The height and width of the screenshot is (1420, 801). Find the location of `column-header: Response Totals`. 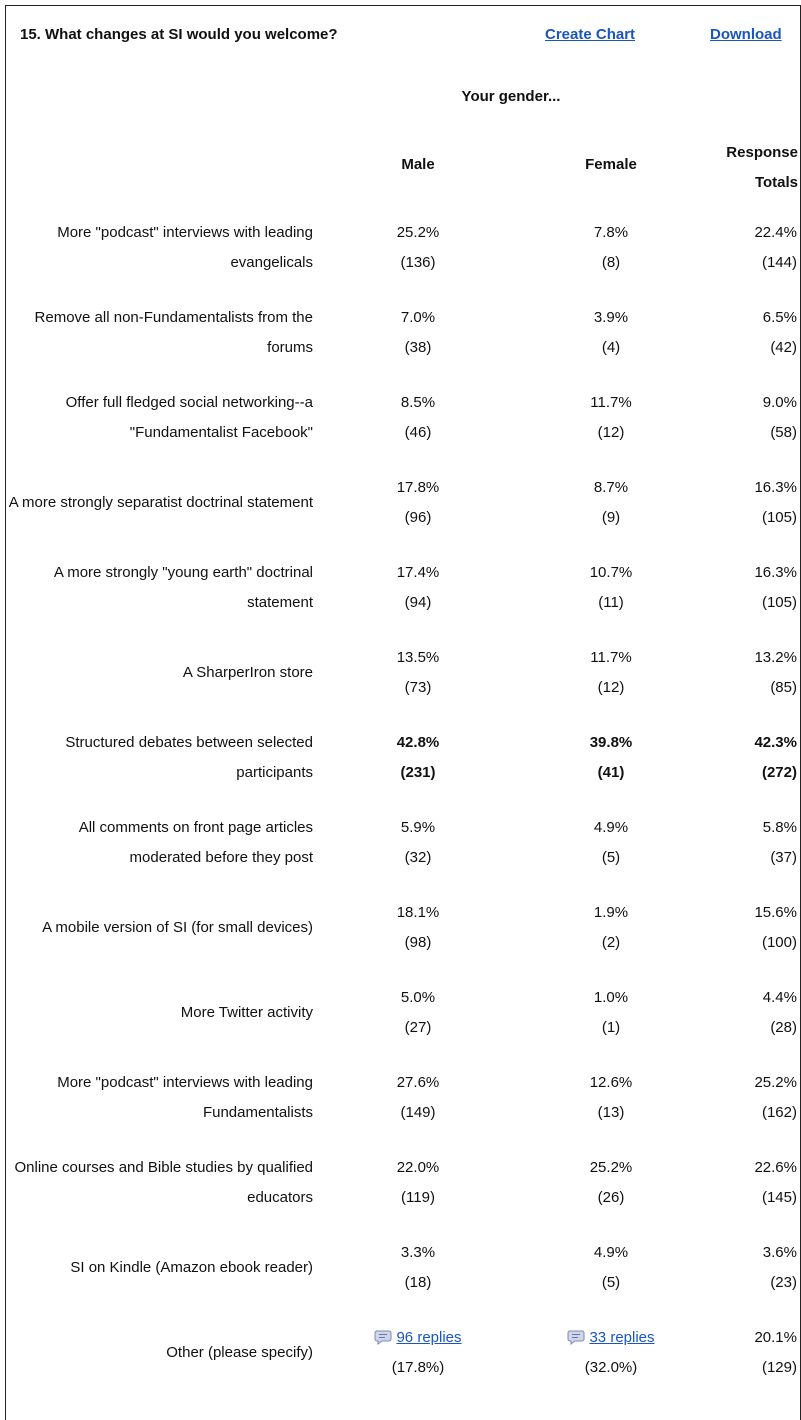

column-header: Response Totals is located at coordinates (762, 167).